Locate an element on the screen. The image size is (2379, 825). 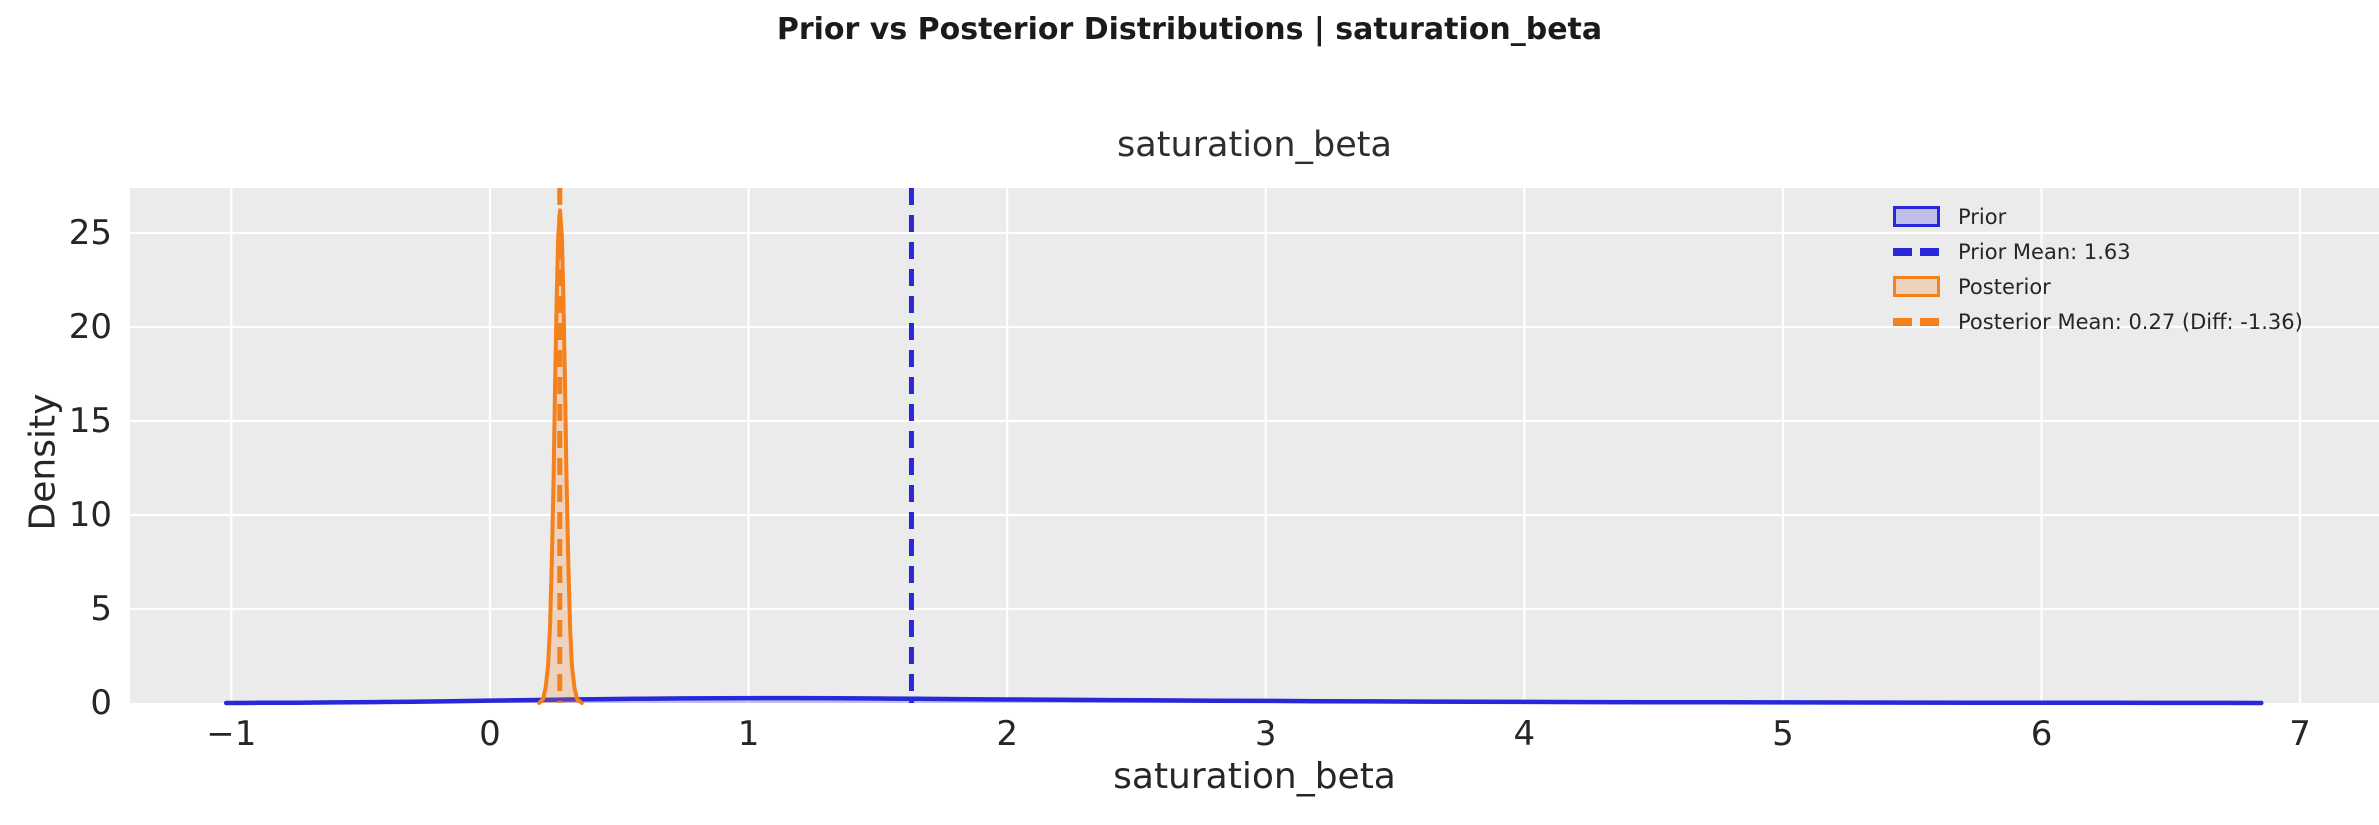
y-tick-label: 20 is located at coordinates (90, 326).